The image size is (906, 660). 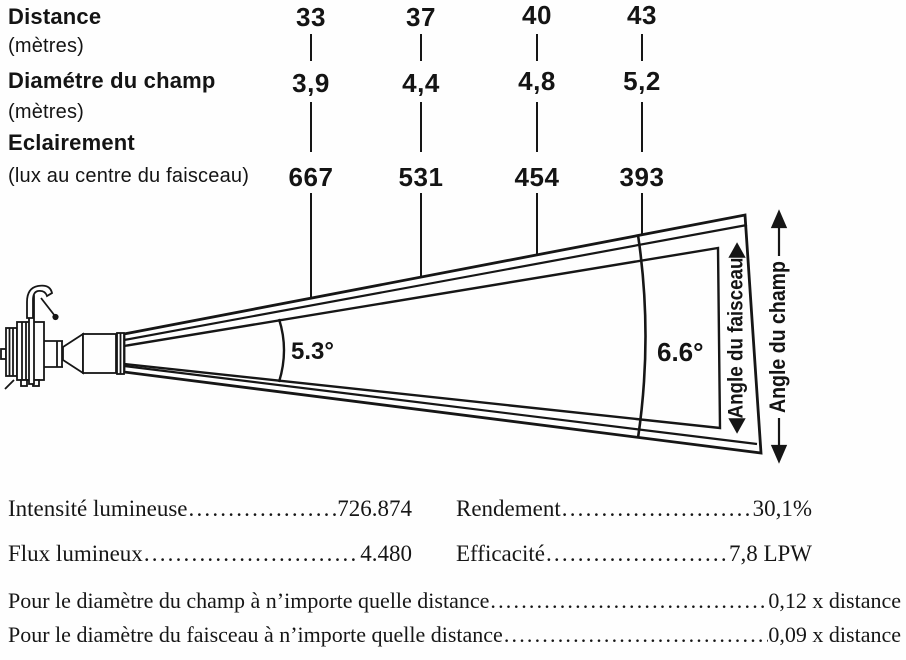 I want to click on field-angle-axis-label: Angle du champ, so click(x=777, y=337).